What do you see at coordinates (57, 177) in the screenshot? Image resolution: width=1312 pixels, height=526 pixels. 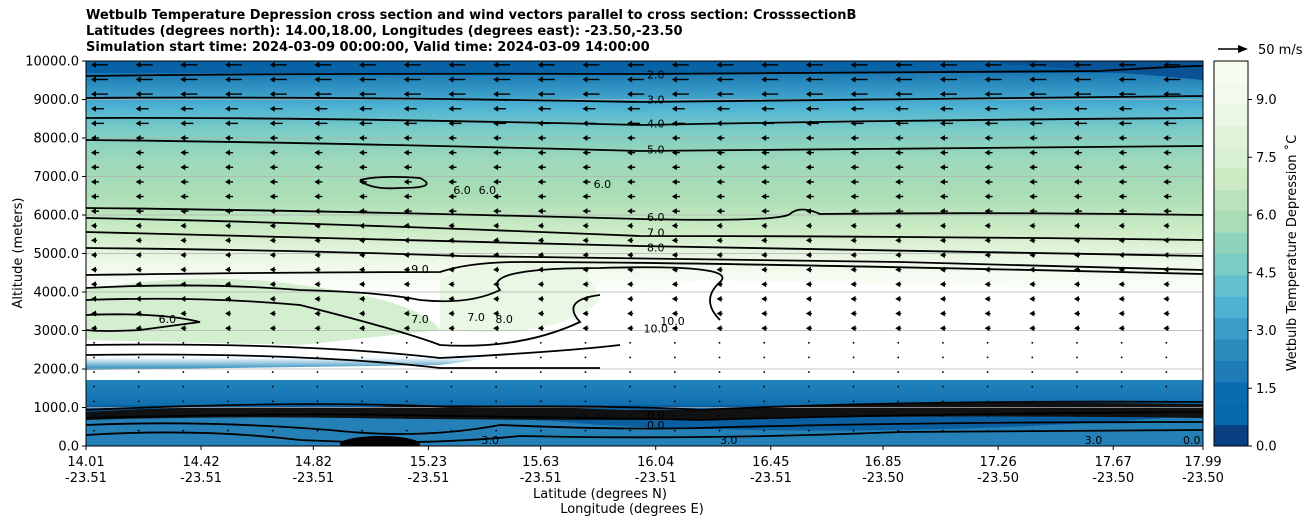 I see `y-tick-label: 7000.0` at bounding box center [57, 177].